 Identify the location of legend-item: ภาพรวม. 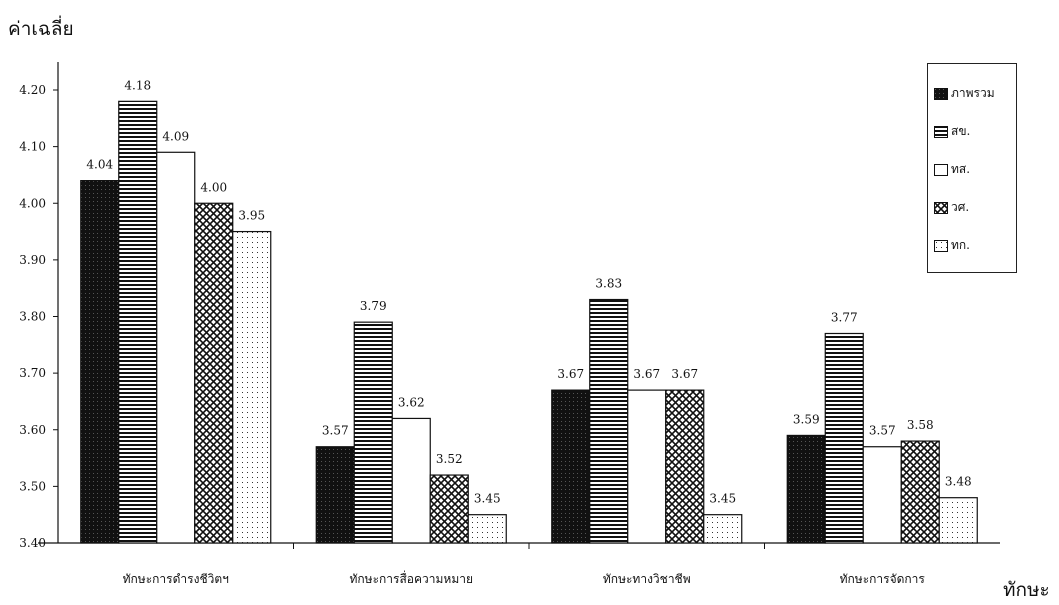
(964, 93).